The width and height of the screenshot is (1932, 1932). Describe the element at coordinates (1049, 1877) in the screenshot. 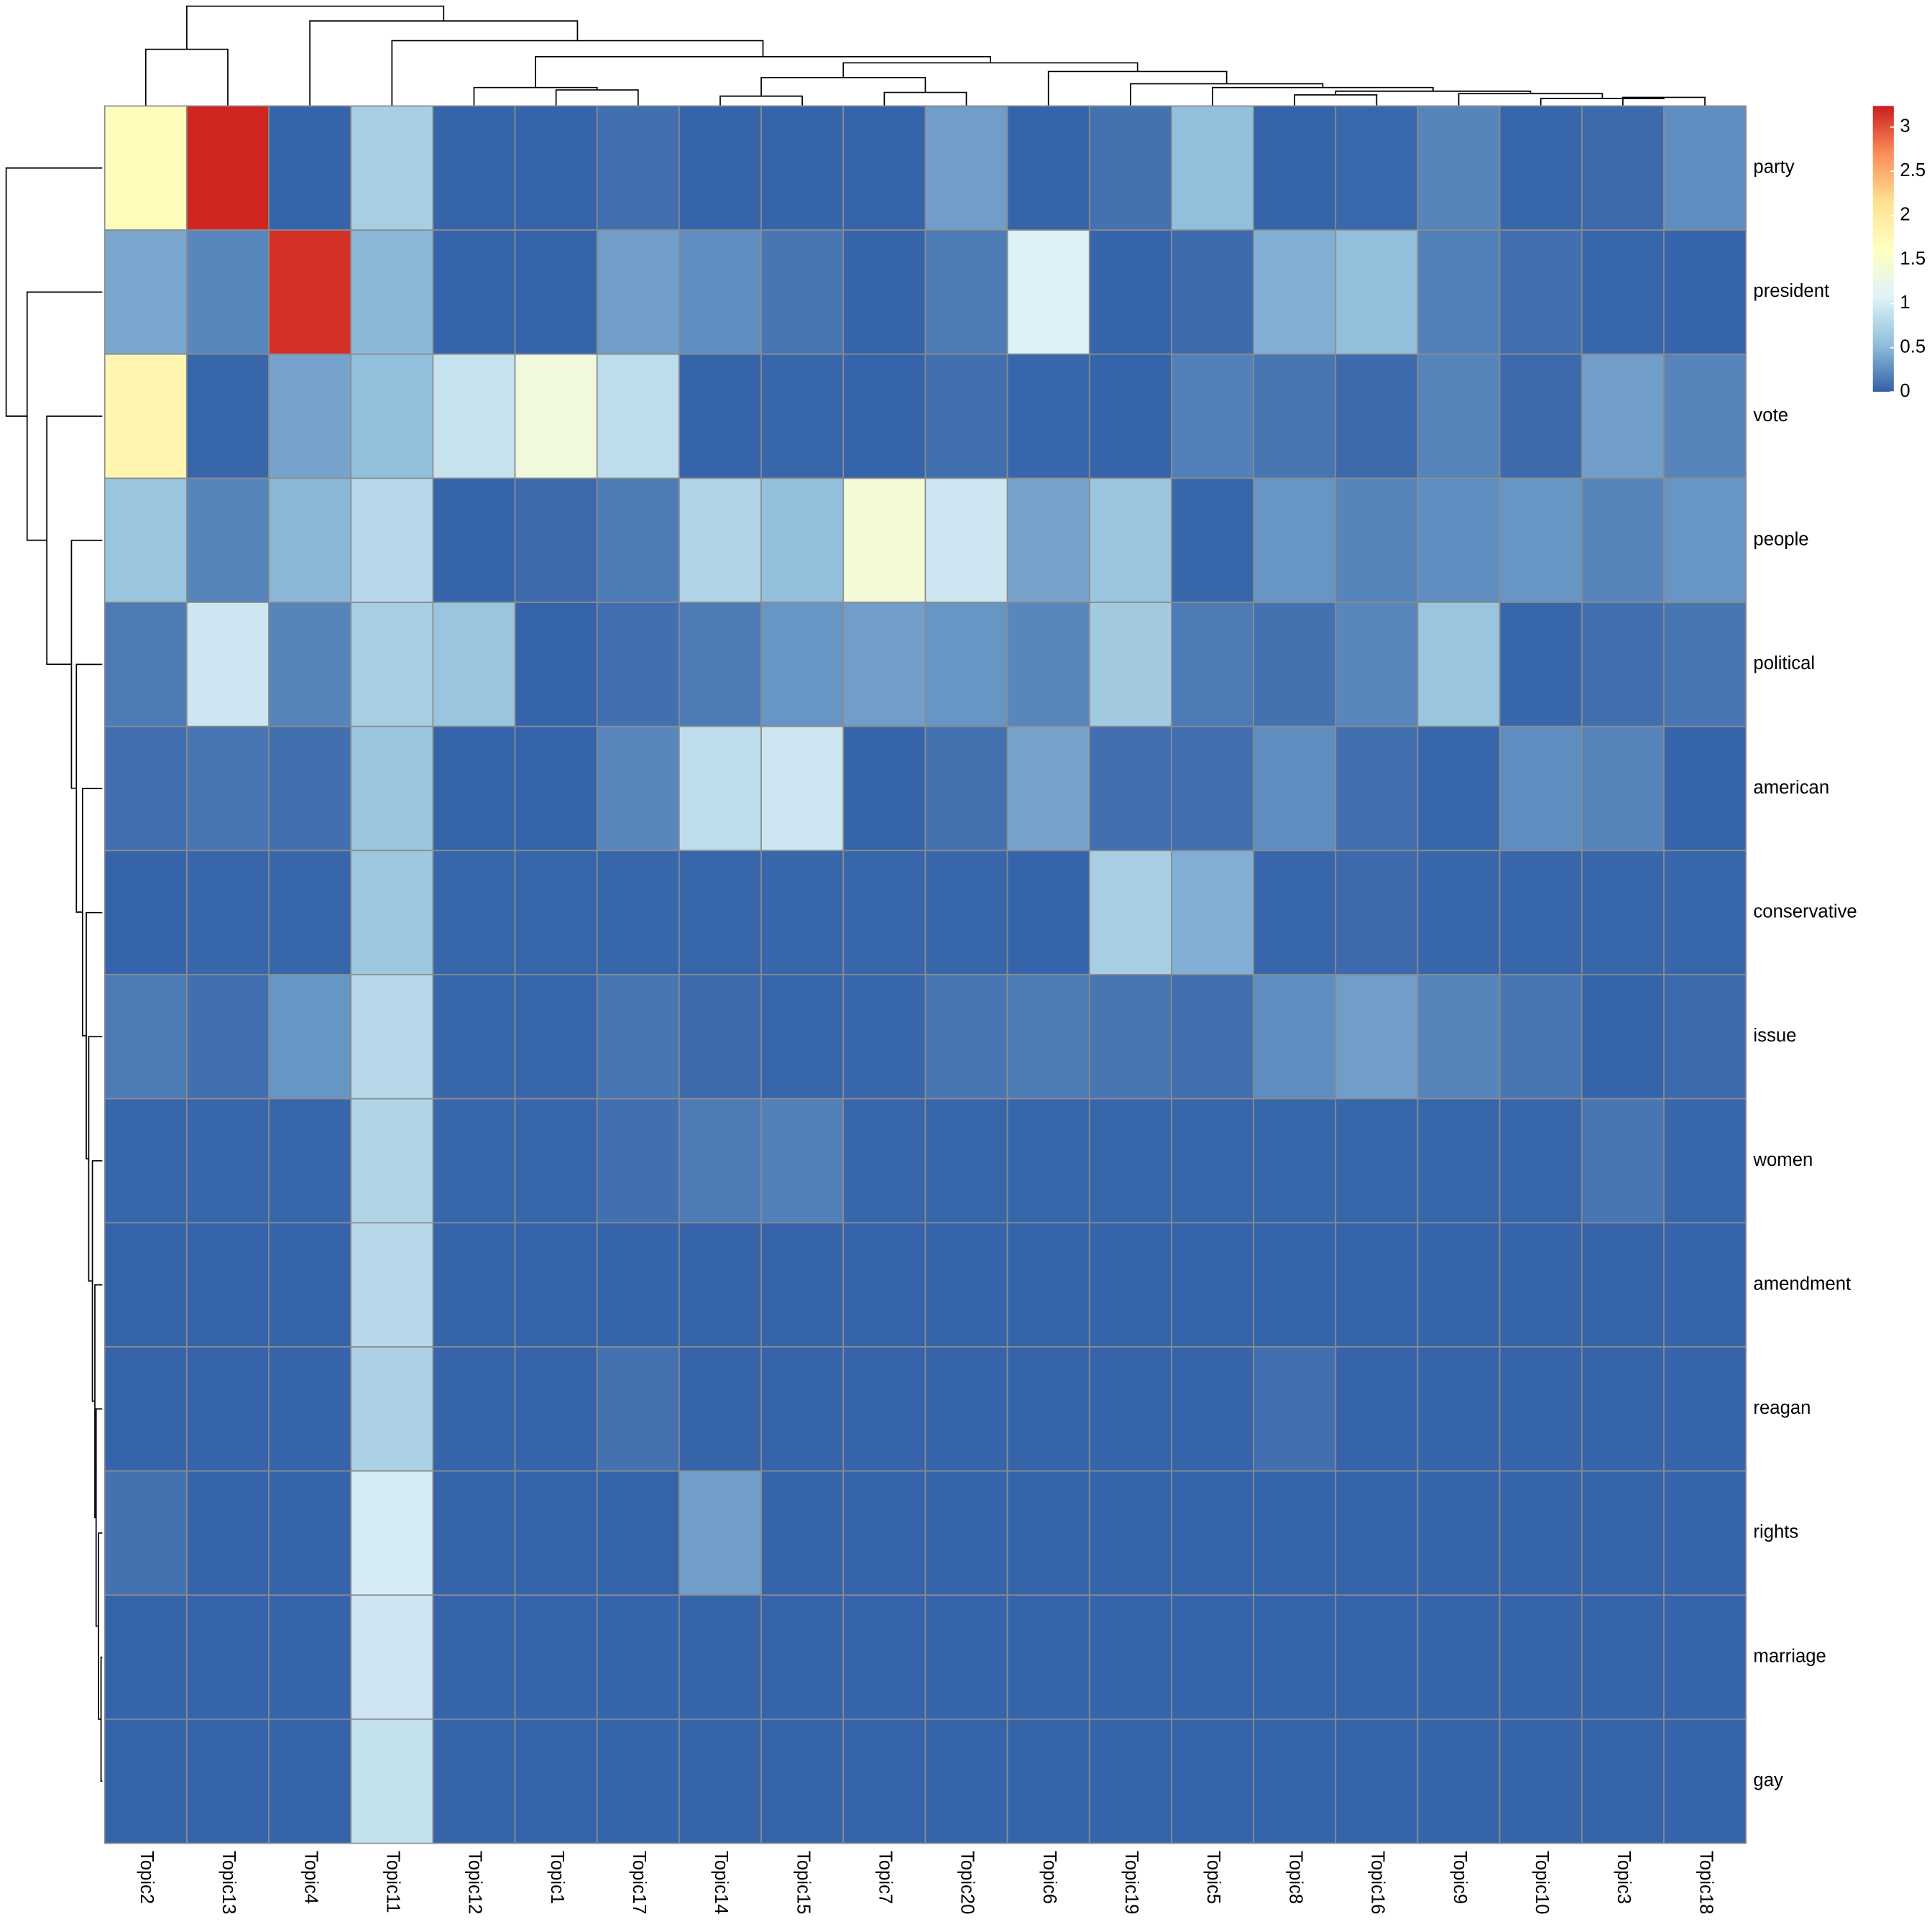

I see `column-label: Topic6` at that location.